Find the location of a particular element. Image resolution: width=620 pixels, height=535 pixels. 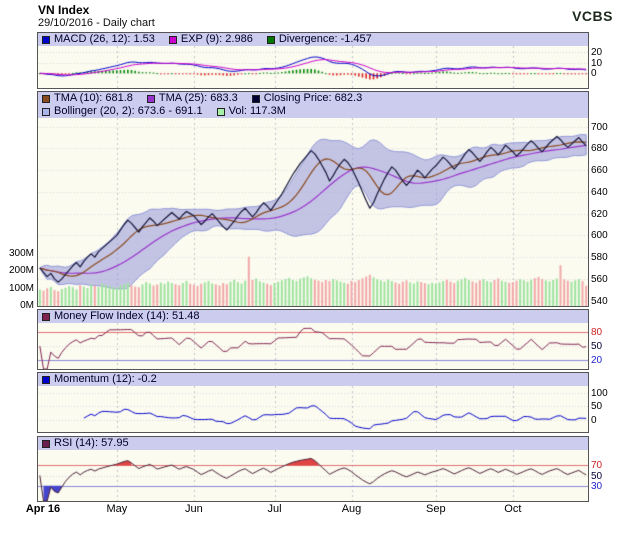

legend-item-macd: MACD (26, 12): 1.53 is located at coordinates (98, 39).